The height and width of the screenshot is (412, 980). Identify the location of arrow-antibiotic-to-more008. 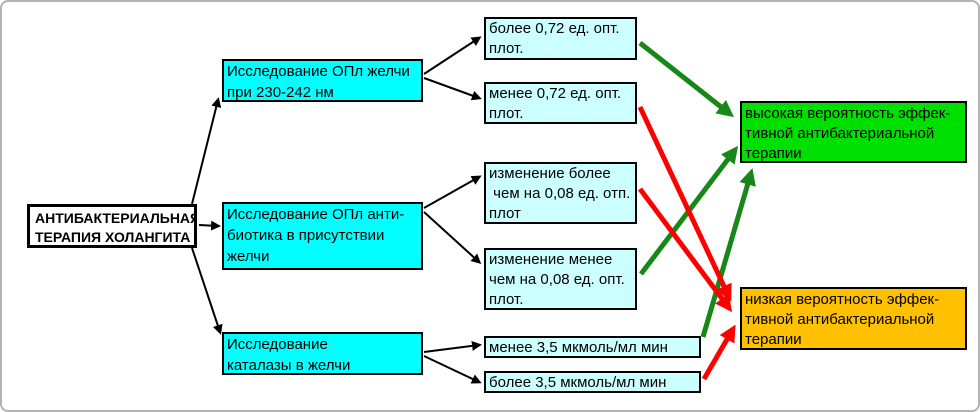
(452, 192).